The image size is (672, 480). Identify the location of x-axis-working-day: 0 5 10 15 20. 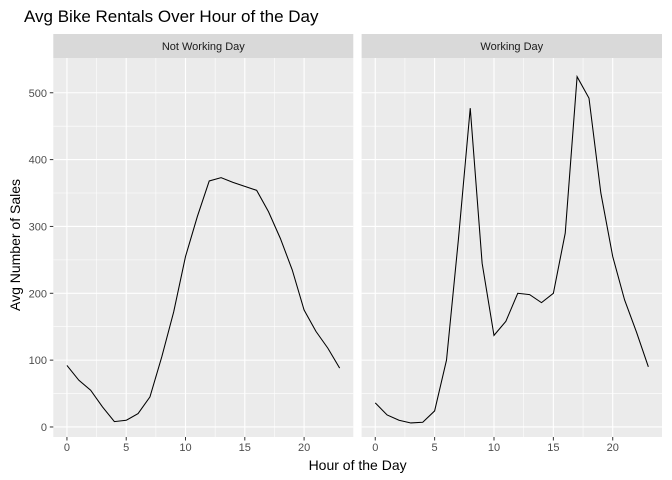
(495, 445).